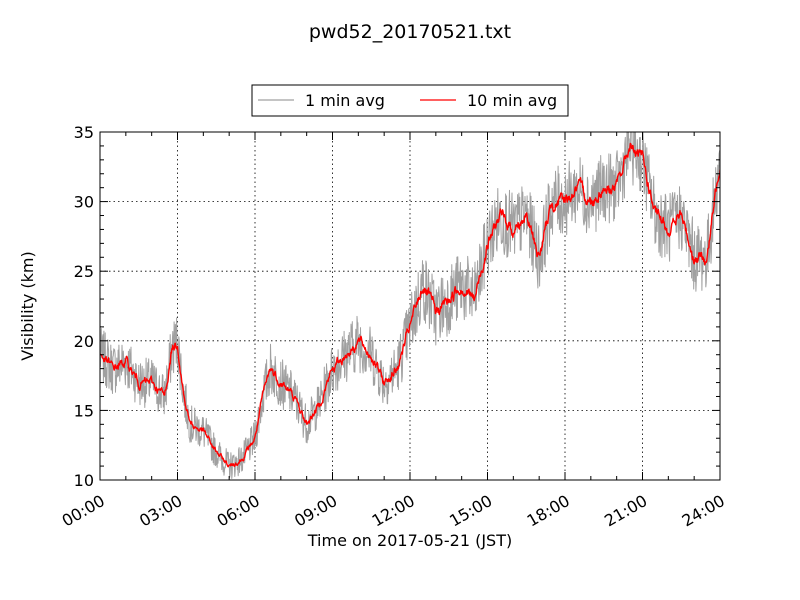 This screenshot has width=800, height=600. I want to click on legend-label-10min: 10 min avg, so click(512, 100).